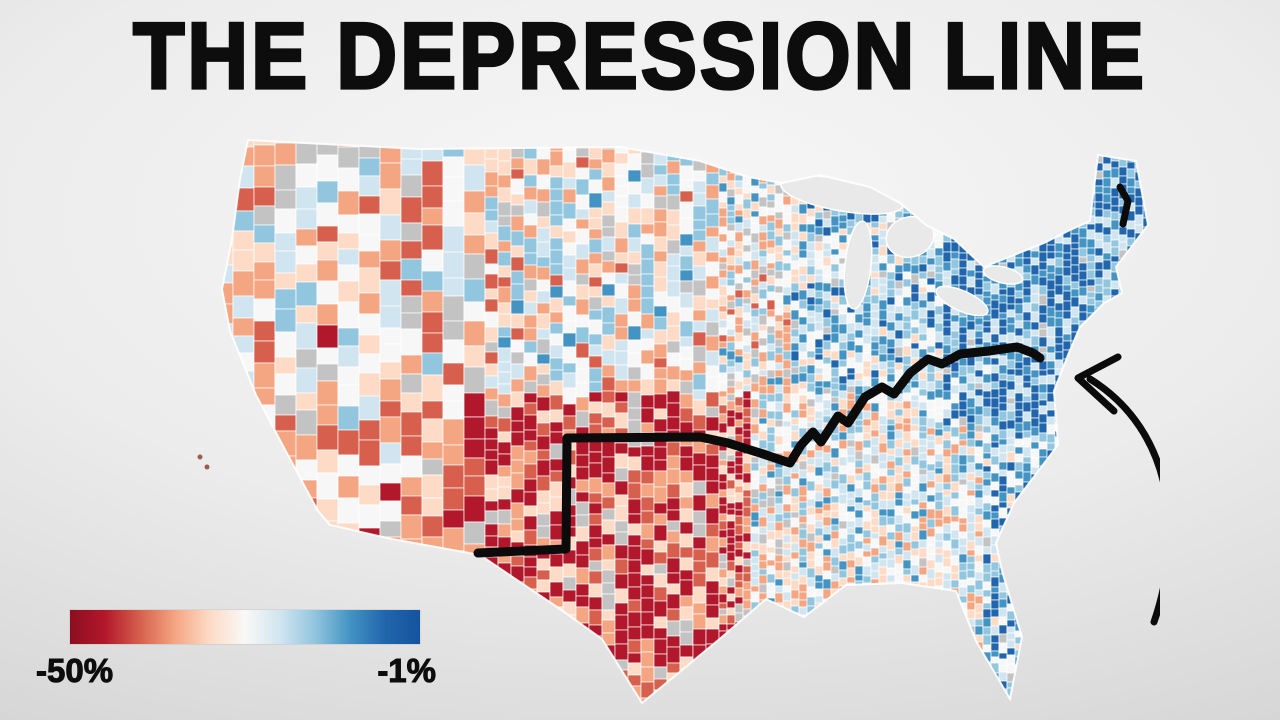 This screenshot has width=1280, height=720. Describe the element at coordinates (203, 462) in the screenshot. I see `channel-islands-dots` at that location.